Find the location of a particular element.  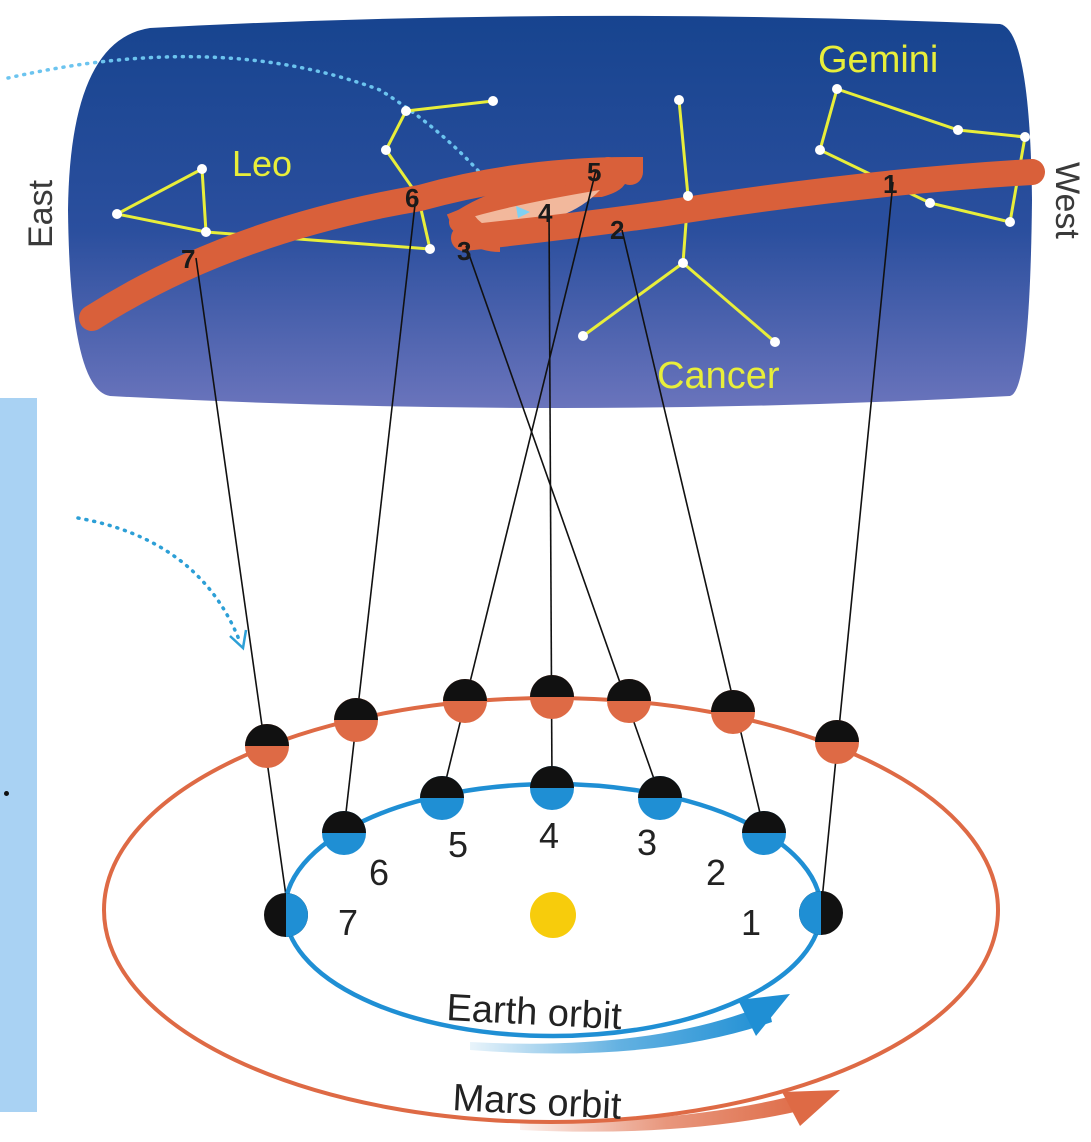

apparent-path-main is located at coordinates (361, 243).